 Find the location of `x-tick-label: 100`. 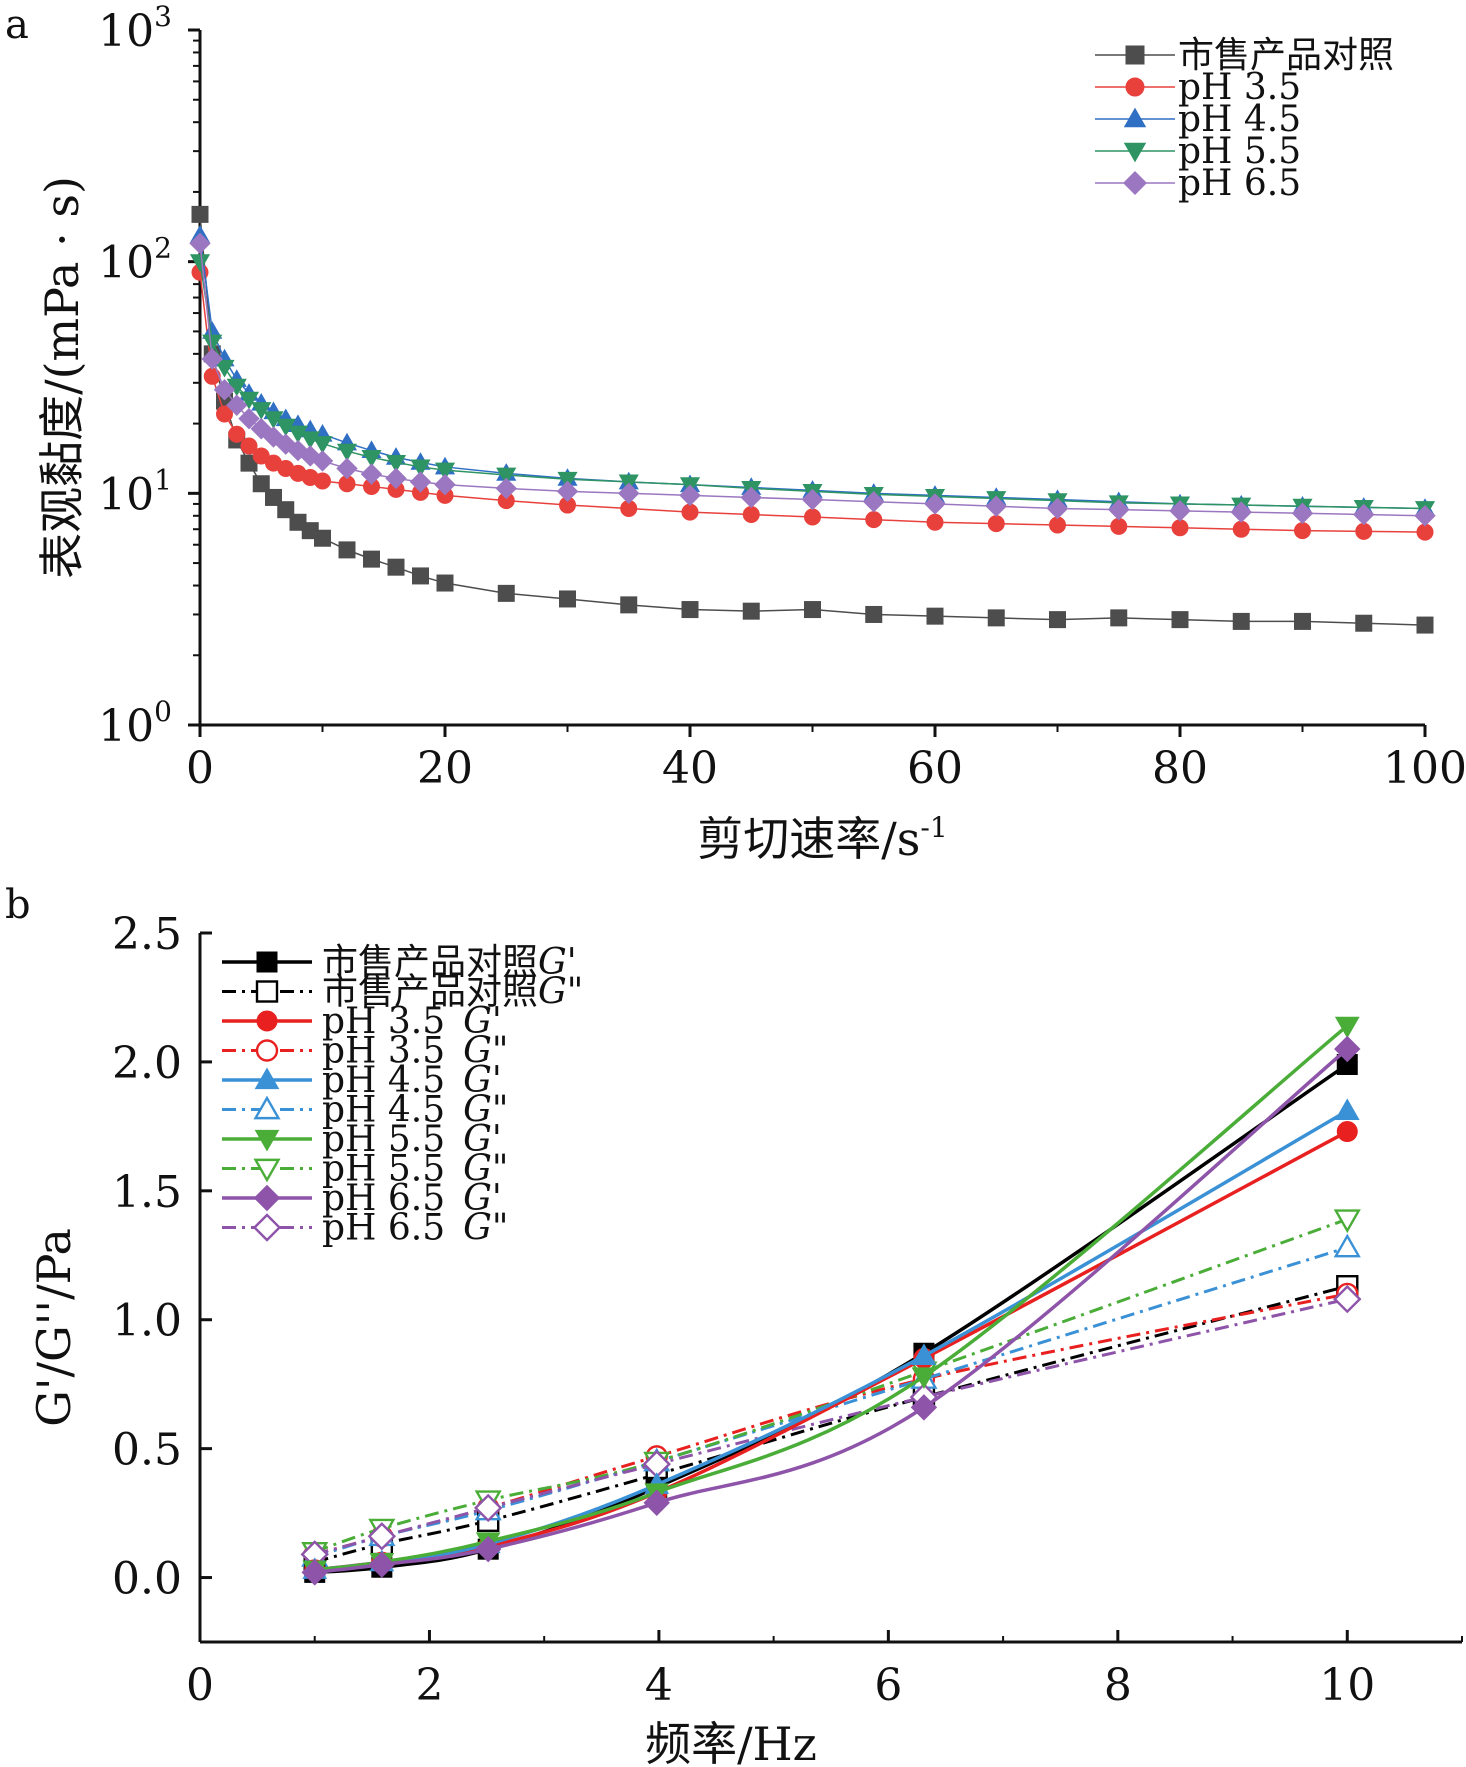

x-tick-label: 100 is located at coordinates (1424, 768).